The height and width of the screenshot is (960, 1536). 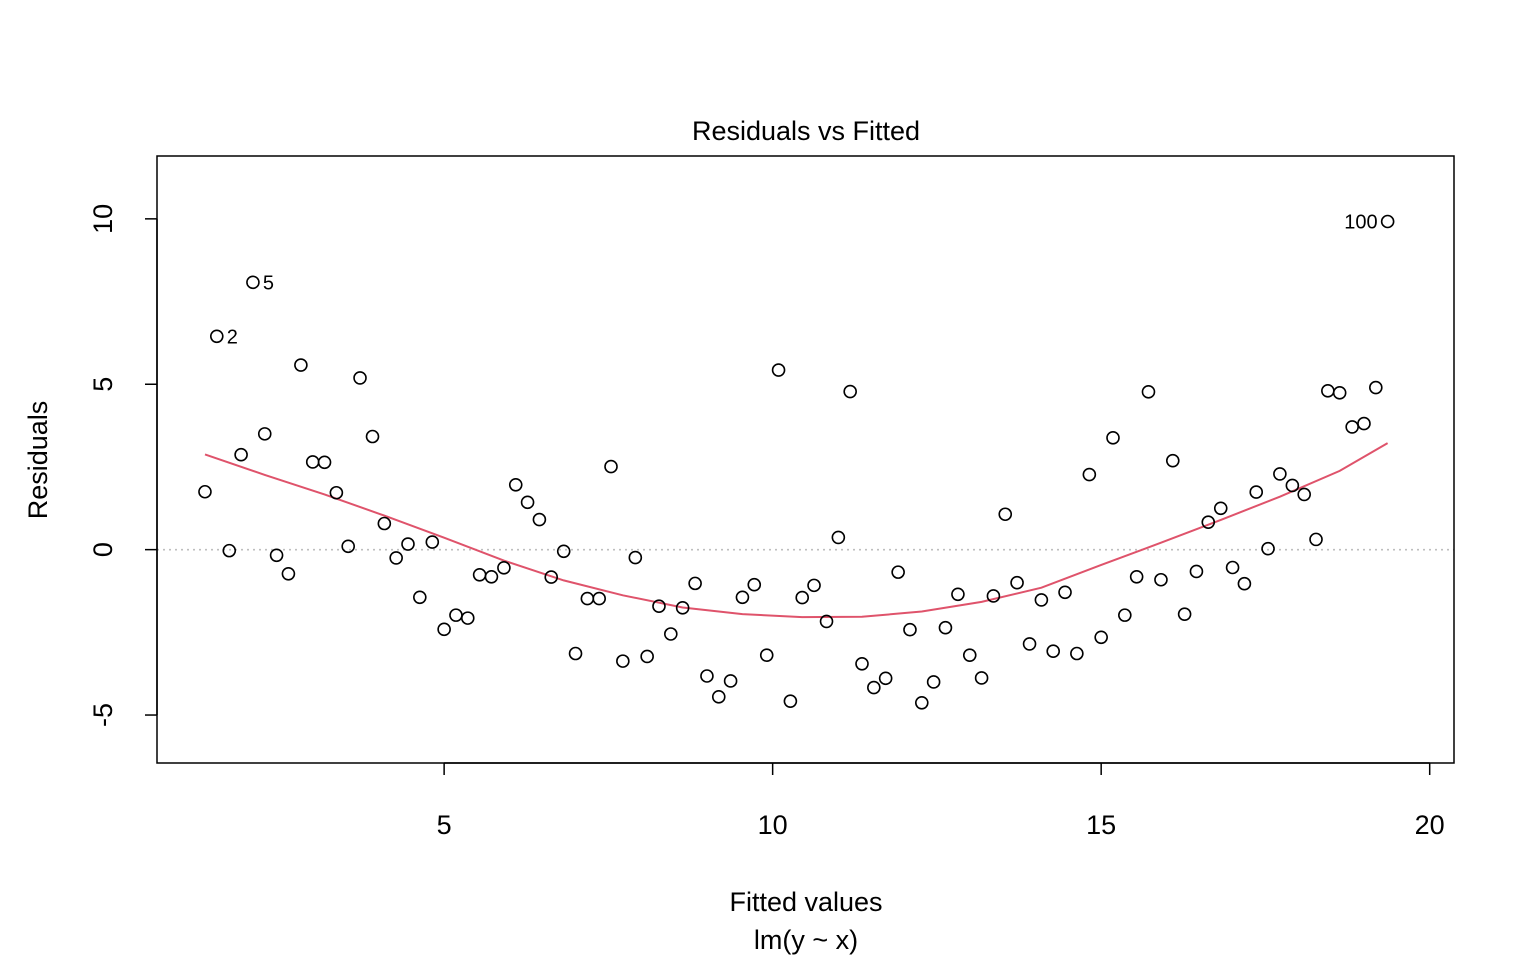 What do you see at coordinates (103, 715) in the screenshot?
I see `y-tick-label: -5` at bounding box center [103, 715].